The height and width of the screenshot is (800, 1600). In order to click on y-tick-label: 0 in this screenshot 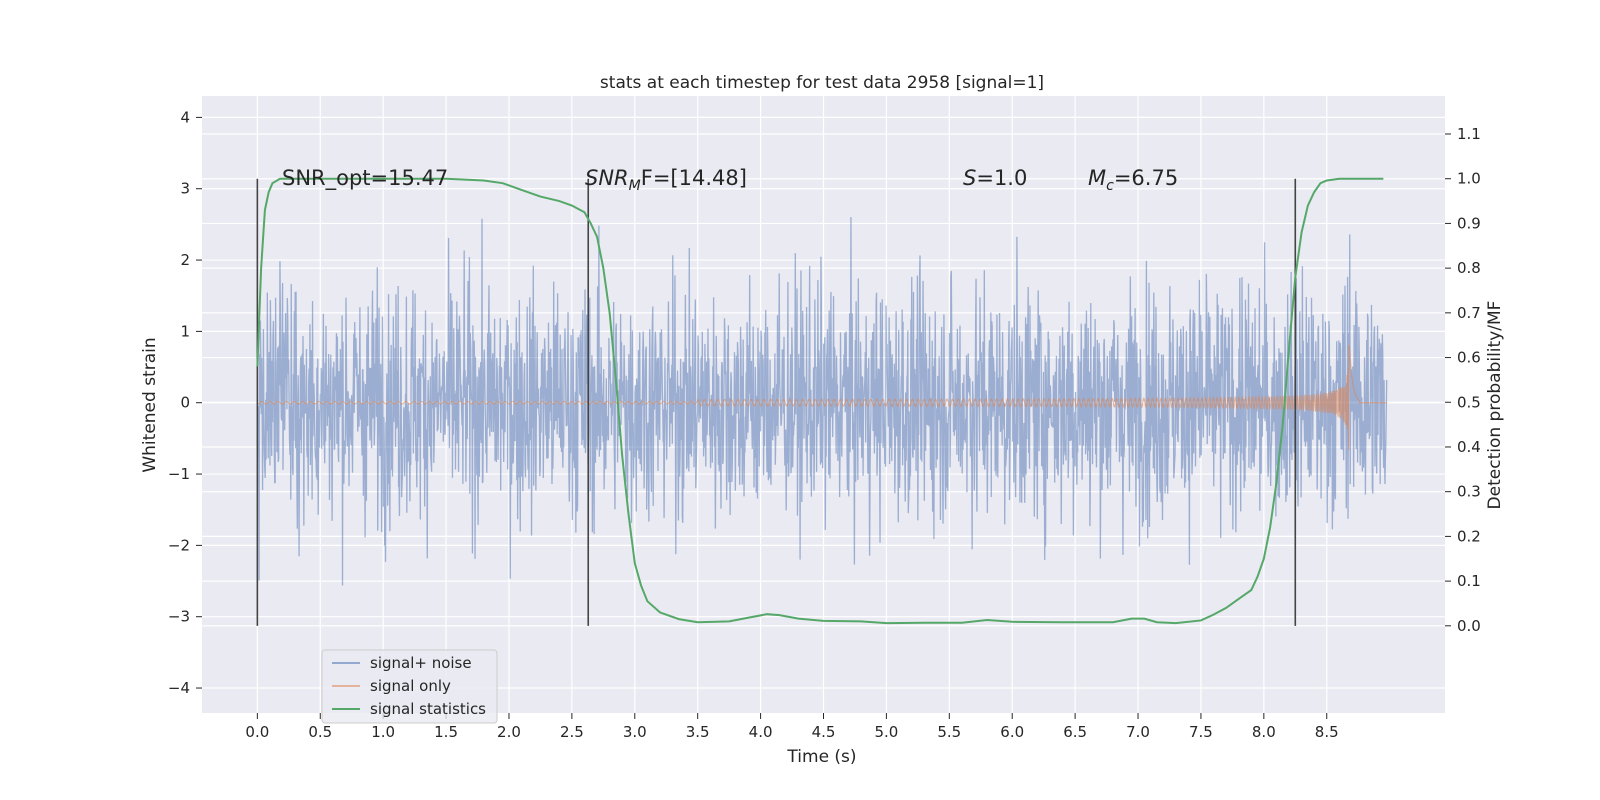, I will do `click(185, 403)`.